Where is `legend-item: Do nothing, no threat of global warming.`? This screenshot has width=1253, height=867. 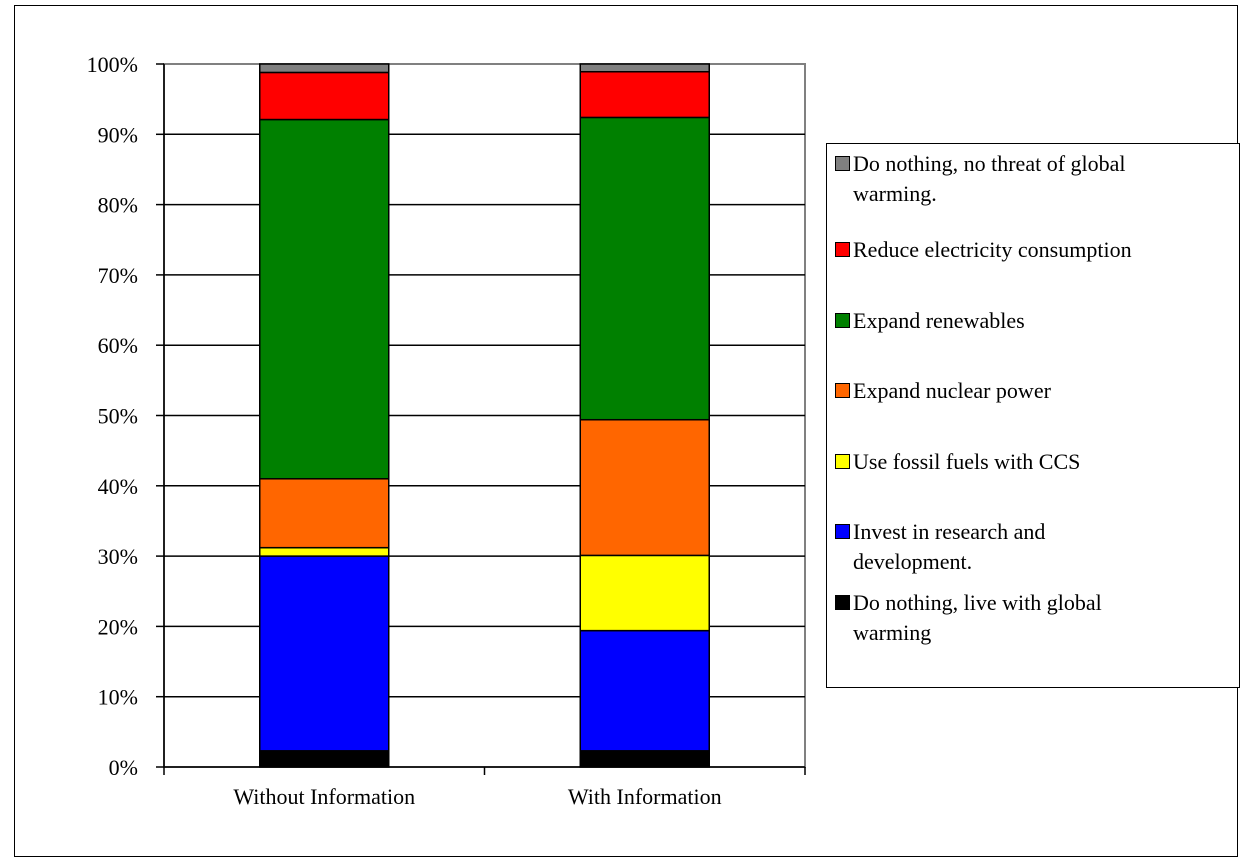
legend-item: Do nothing, no threat of global warming. is located at coordinates (1035, 179).